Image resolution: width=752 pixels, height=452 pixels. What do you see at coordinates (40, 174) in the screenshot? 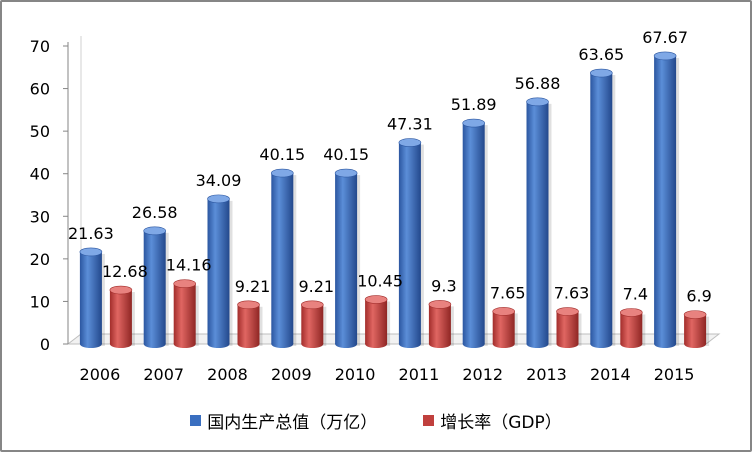
I see `y-tick-label: 40` at bounding box center [40, 174].